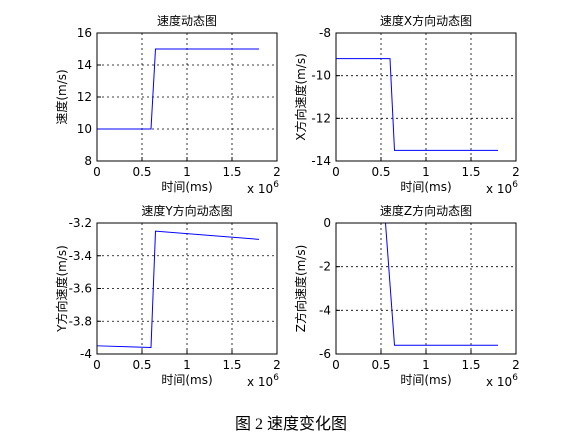  I want to click on subplot-title: 速度X方向动态图, so click(426, 20).